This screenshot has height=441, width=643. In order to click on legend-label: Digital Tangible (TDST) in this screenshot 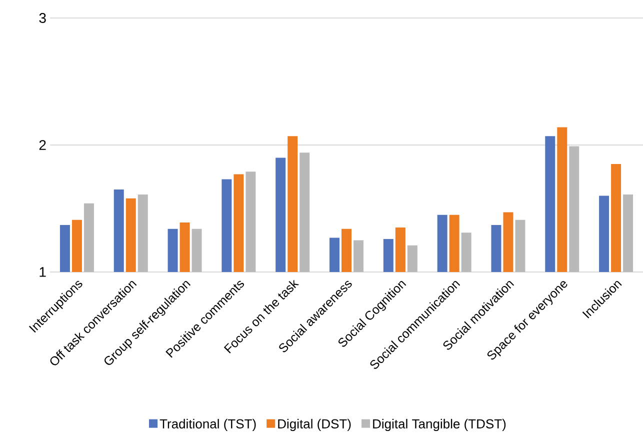, I will do `click(439, 425)`.